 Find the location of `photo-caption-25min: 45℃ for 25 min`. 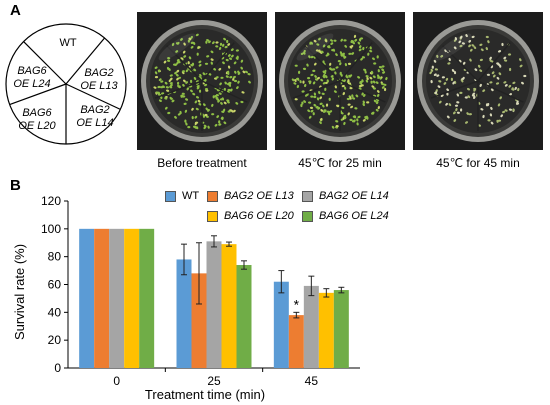

photo-caption-25min: 45℃ for 25 min is located at coordinates (340, 163).